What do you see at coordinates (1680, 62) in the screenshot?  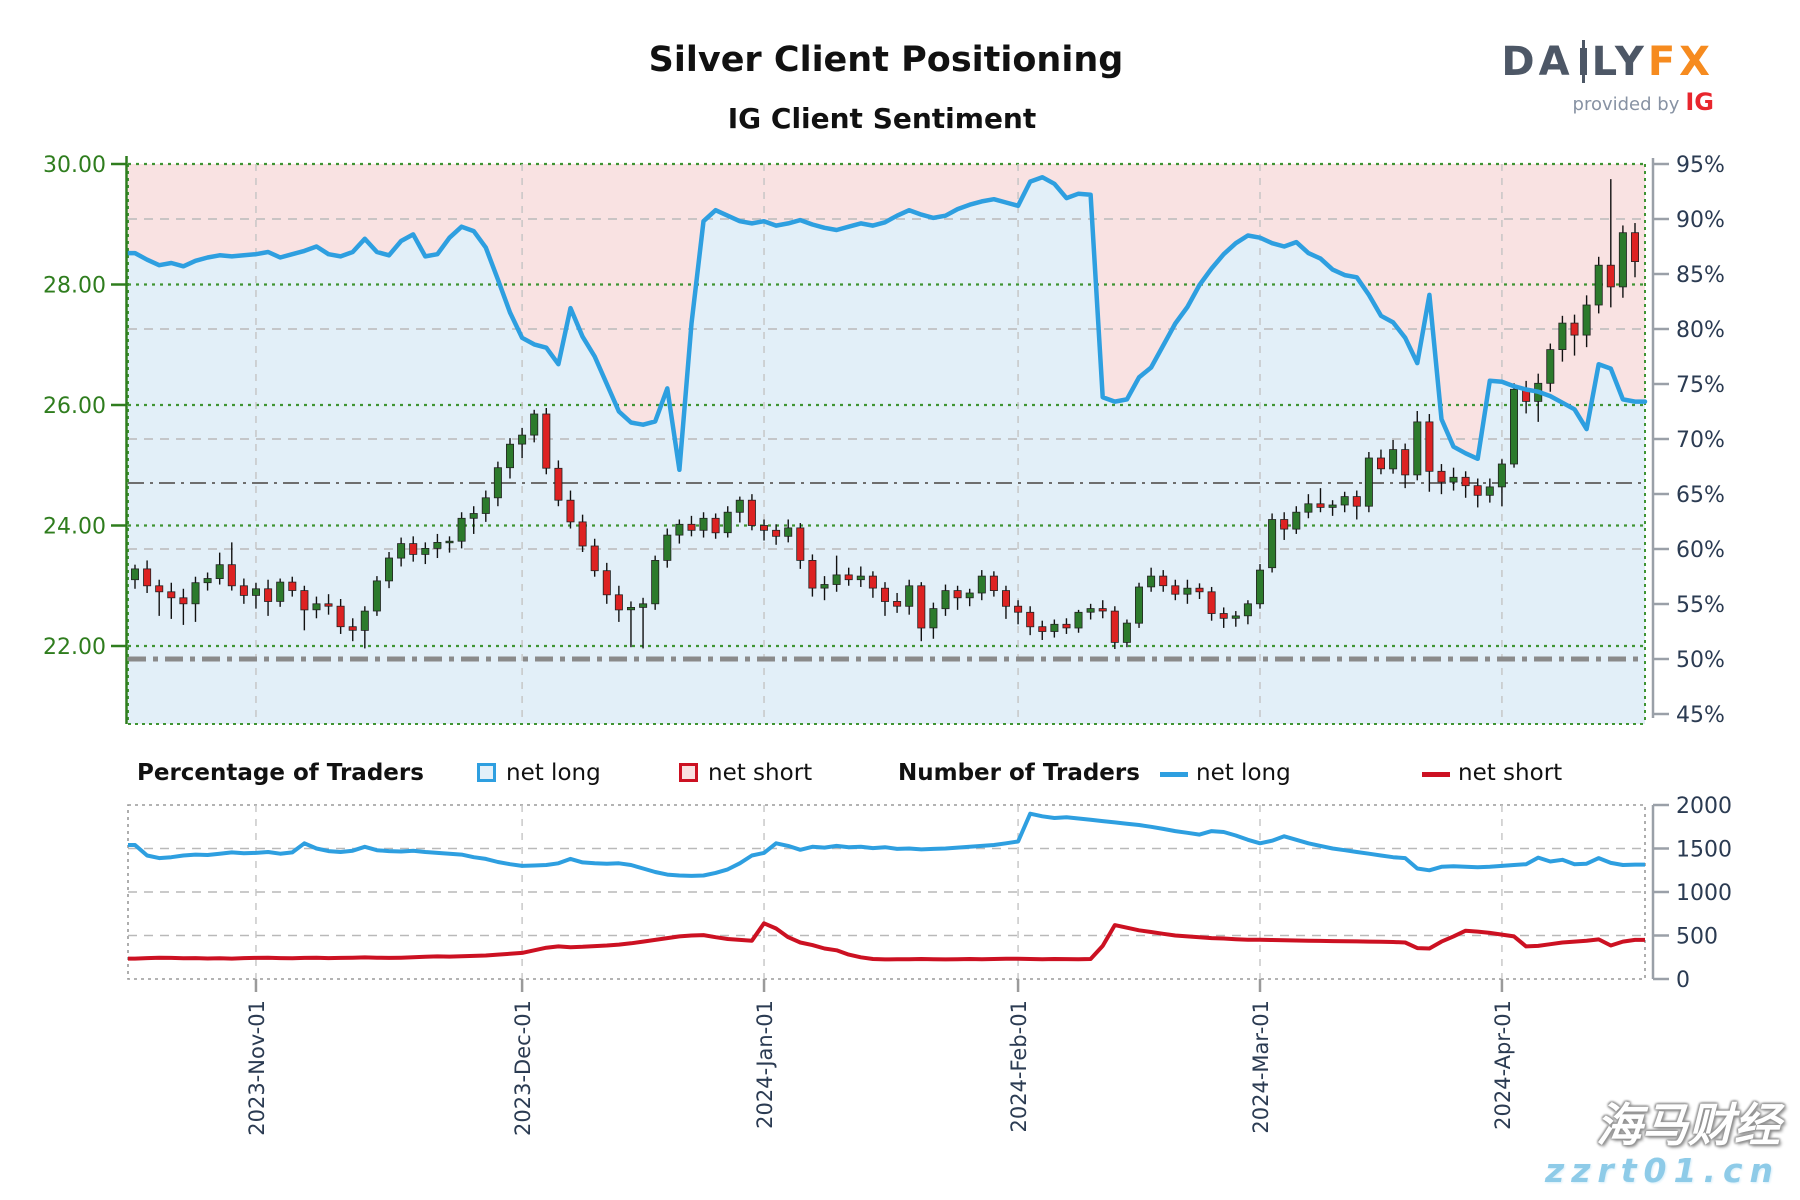 I see `logo-fx: FX` at bounding box center [1680, 62].